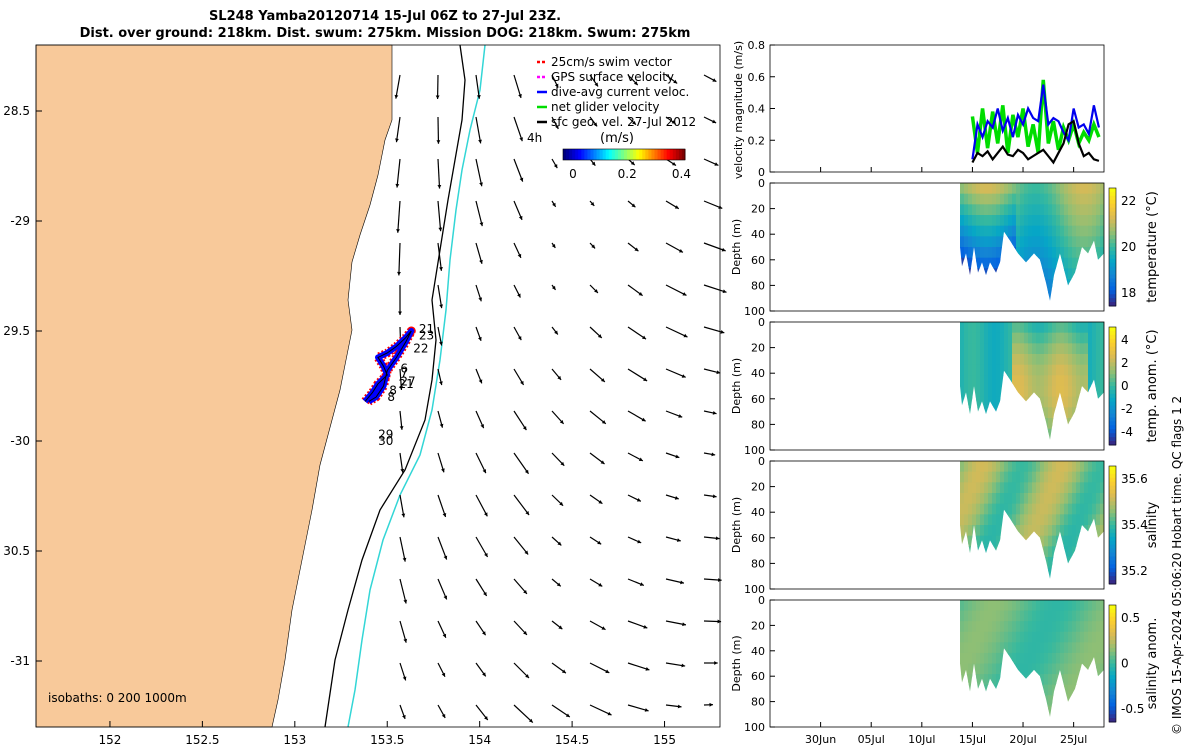 This screenshot has width=1200, height=750. I want to click on map-colorbar-tick: 0, so click(573, 174).